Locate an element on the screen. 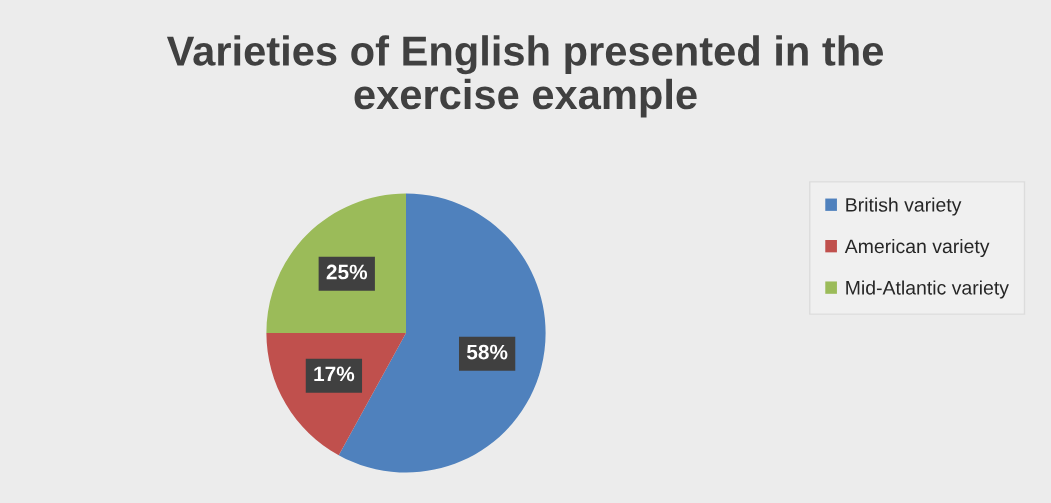 This screenshot has width=1051, height=503. data-label: 25% is located at coordinates (347, 272).